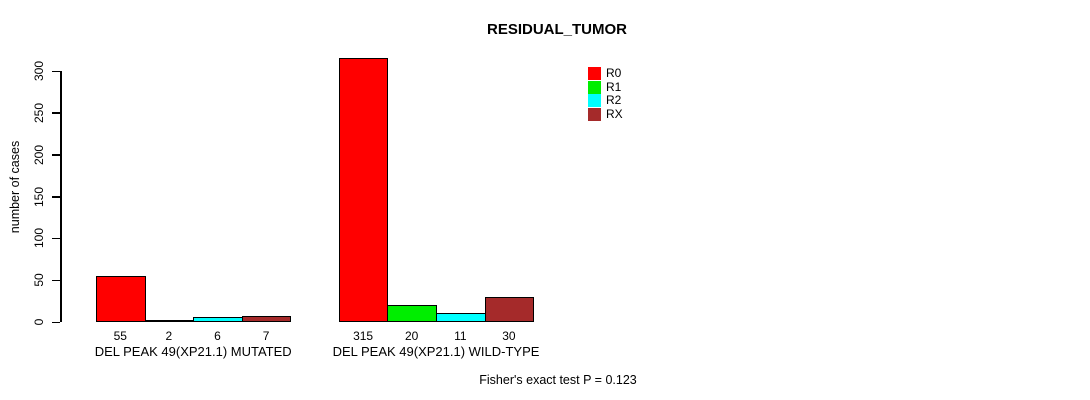 This screenshot has width=1090, height=400. Describe the element at coordinates (363, 190) in the screenshot. I see `bar-r0-group2` at that location.